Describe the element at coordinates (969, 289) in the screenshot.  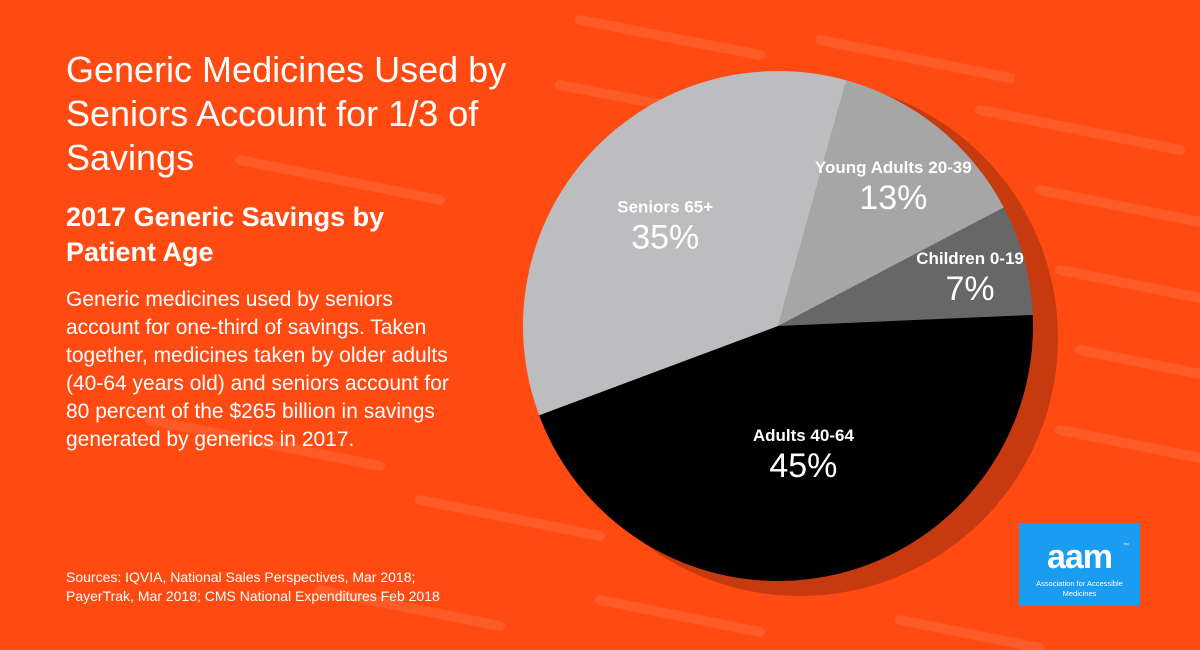
I see `slice-value-label: 7%` at that location.